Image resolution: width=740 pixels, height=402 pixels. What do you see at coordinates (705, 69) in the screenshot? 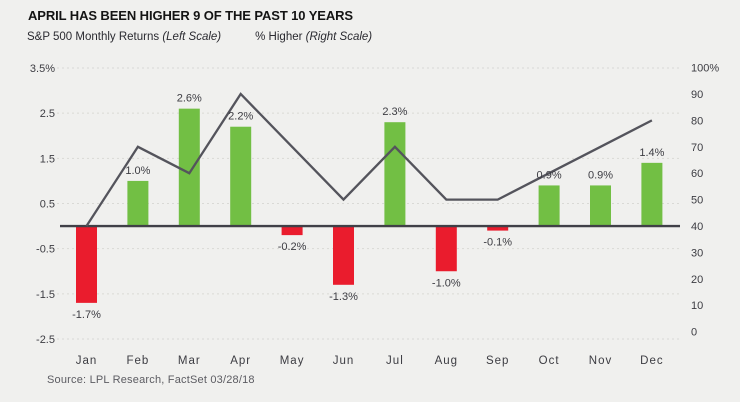
I see `right-axis-tick: 100%` at bounding box center [705, 69].